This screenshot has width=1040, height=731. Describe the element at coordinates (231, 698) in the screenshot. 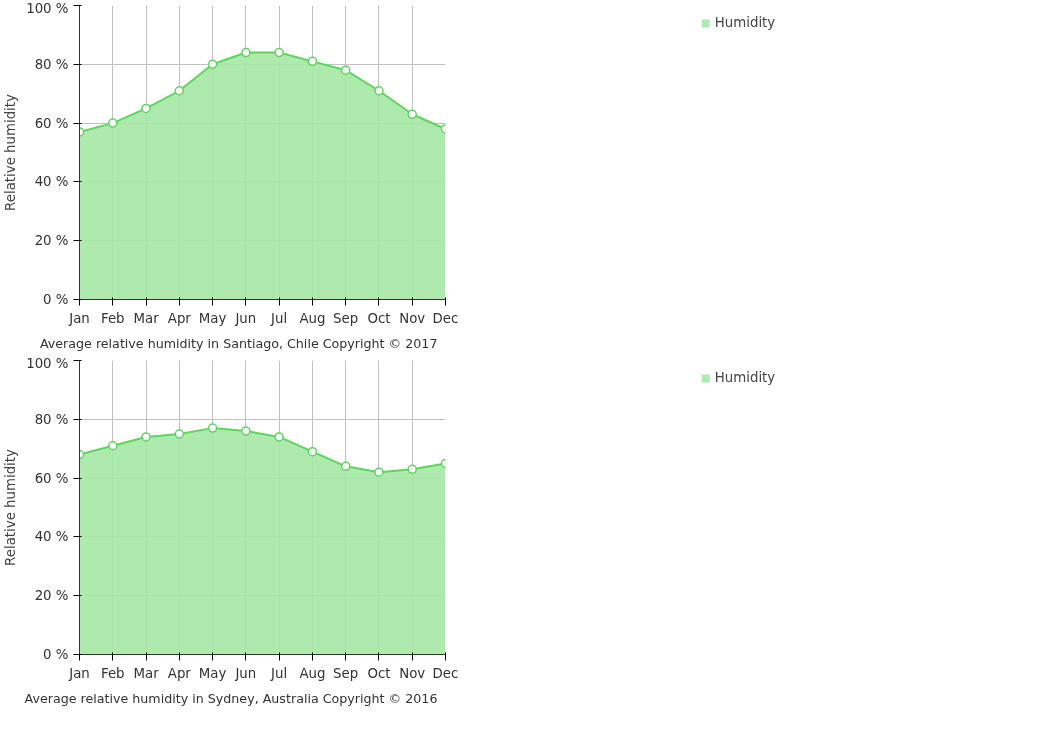

I see `text: Average relative humidity in Sydney, Australia Copyright © 2016` at that location.